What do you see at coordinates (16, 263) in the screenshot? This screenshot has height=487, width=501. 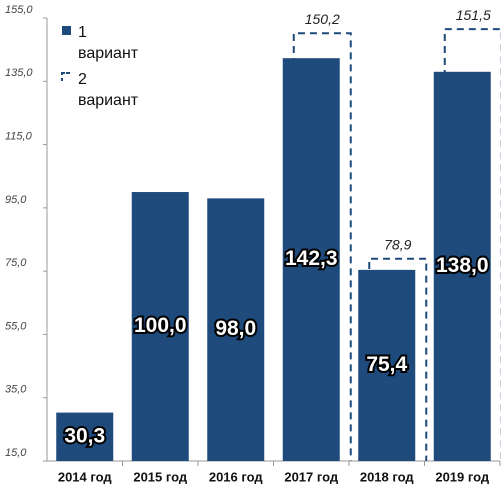 I see `y-tick-label: 75,0` at bounding box center [16, 263].